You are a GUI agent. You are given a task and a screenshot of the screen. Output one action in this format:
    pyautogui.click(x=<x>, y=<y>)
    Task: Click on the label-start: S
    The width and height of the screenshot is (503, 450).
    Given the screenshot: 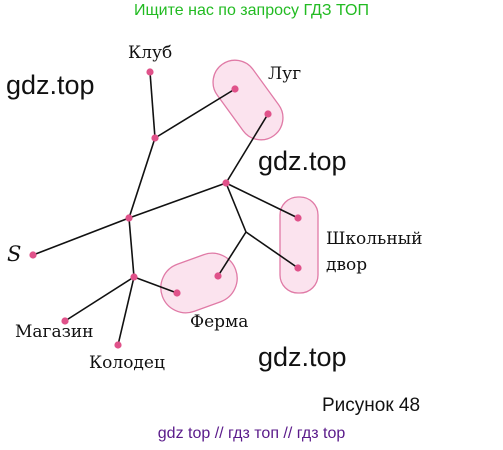 What is the action you would take?
    pyautogui.click(x=14, y=254)
    